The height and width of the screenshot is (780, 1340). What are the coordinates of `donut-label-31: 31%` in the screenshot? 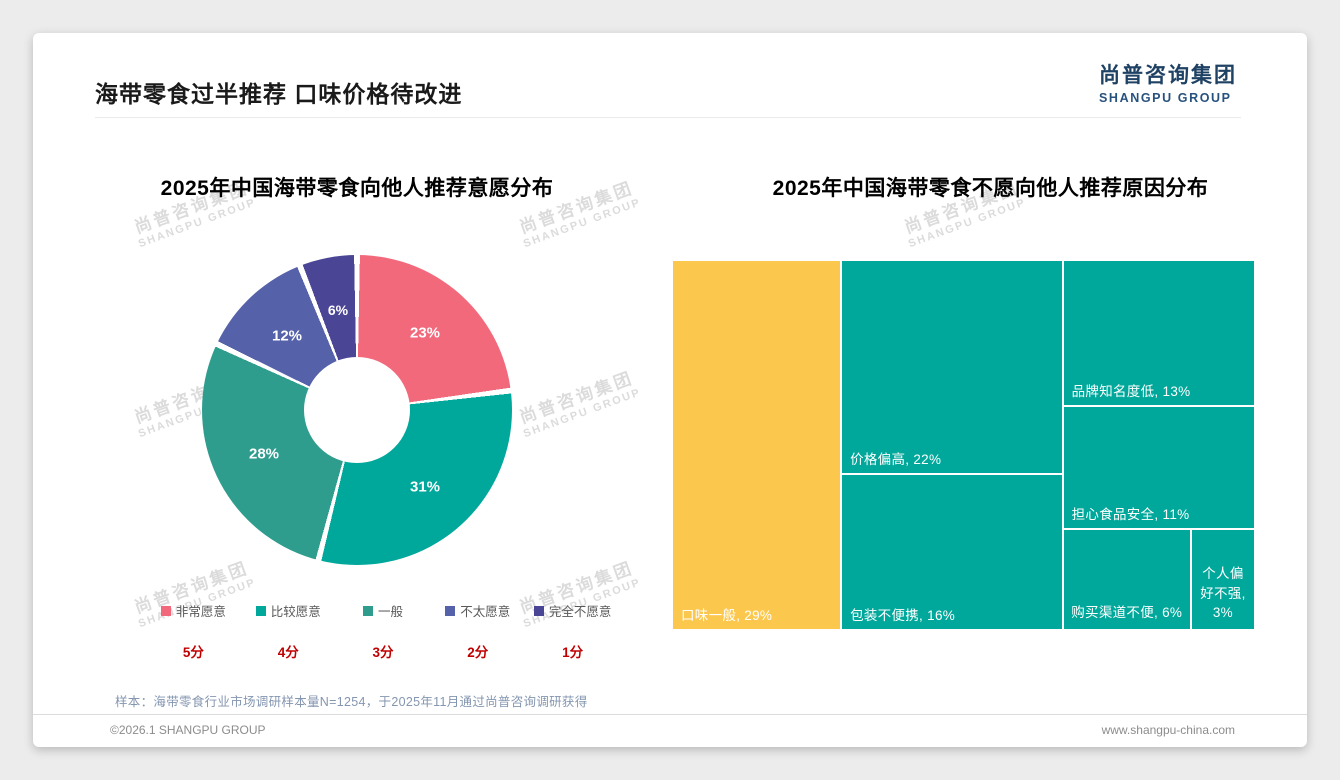 It's located at (425, 487).